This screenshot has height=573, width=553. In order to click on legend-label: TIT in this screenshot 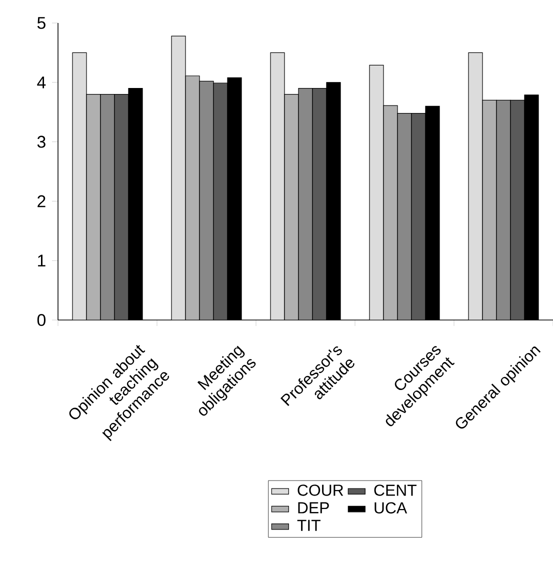, I will do `click(308, 525)`.